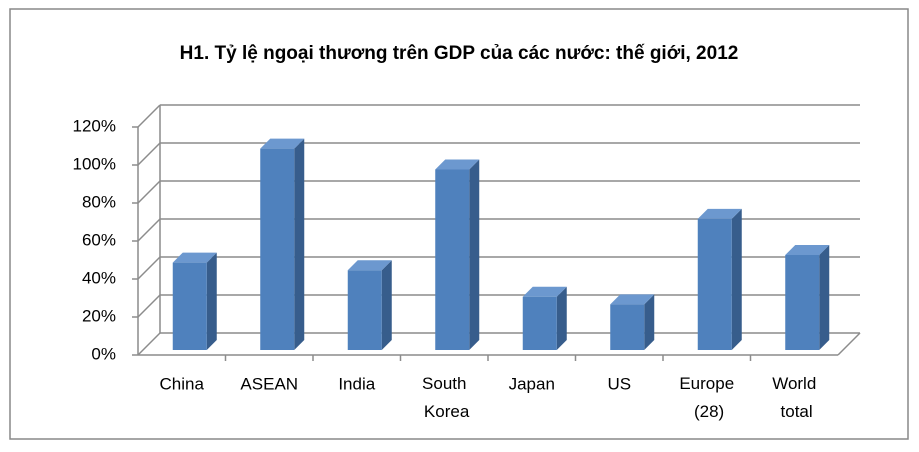 This screenshot has height=452, width=919. I want to click on x-tick-label: South Korea, so click(444, 397).